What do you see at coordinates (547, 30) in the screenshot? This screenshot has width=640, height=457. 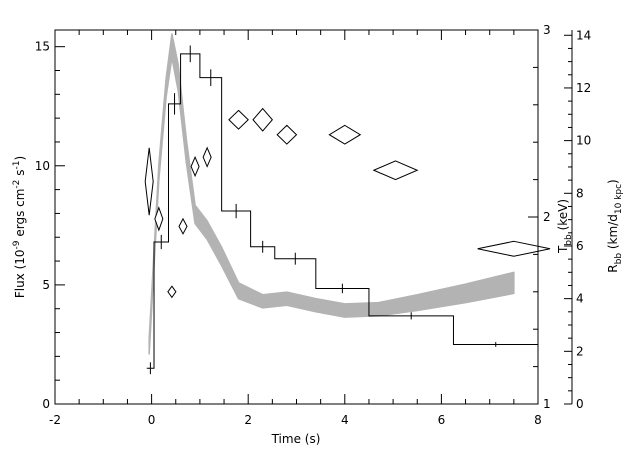 I see `temperature-tick-label: 3` at bounding box center [547, 30].